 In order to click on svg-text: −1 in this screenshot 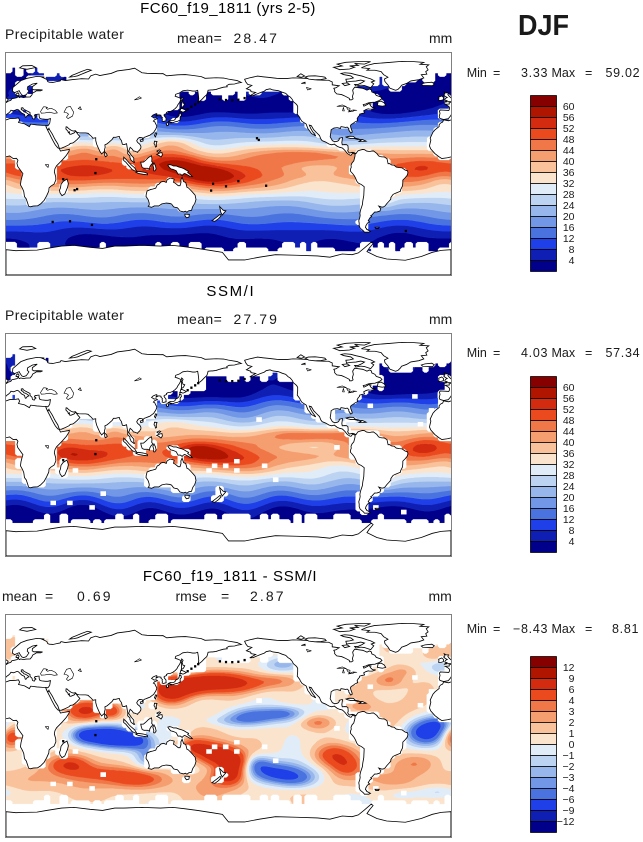, I will do `click(569, 756)`.